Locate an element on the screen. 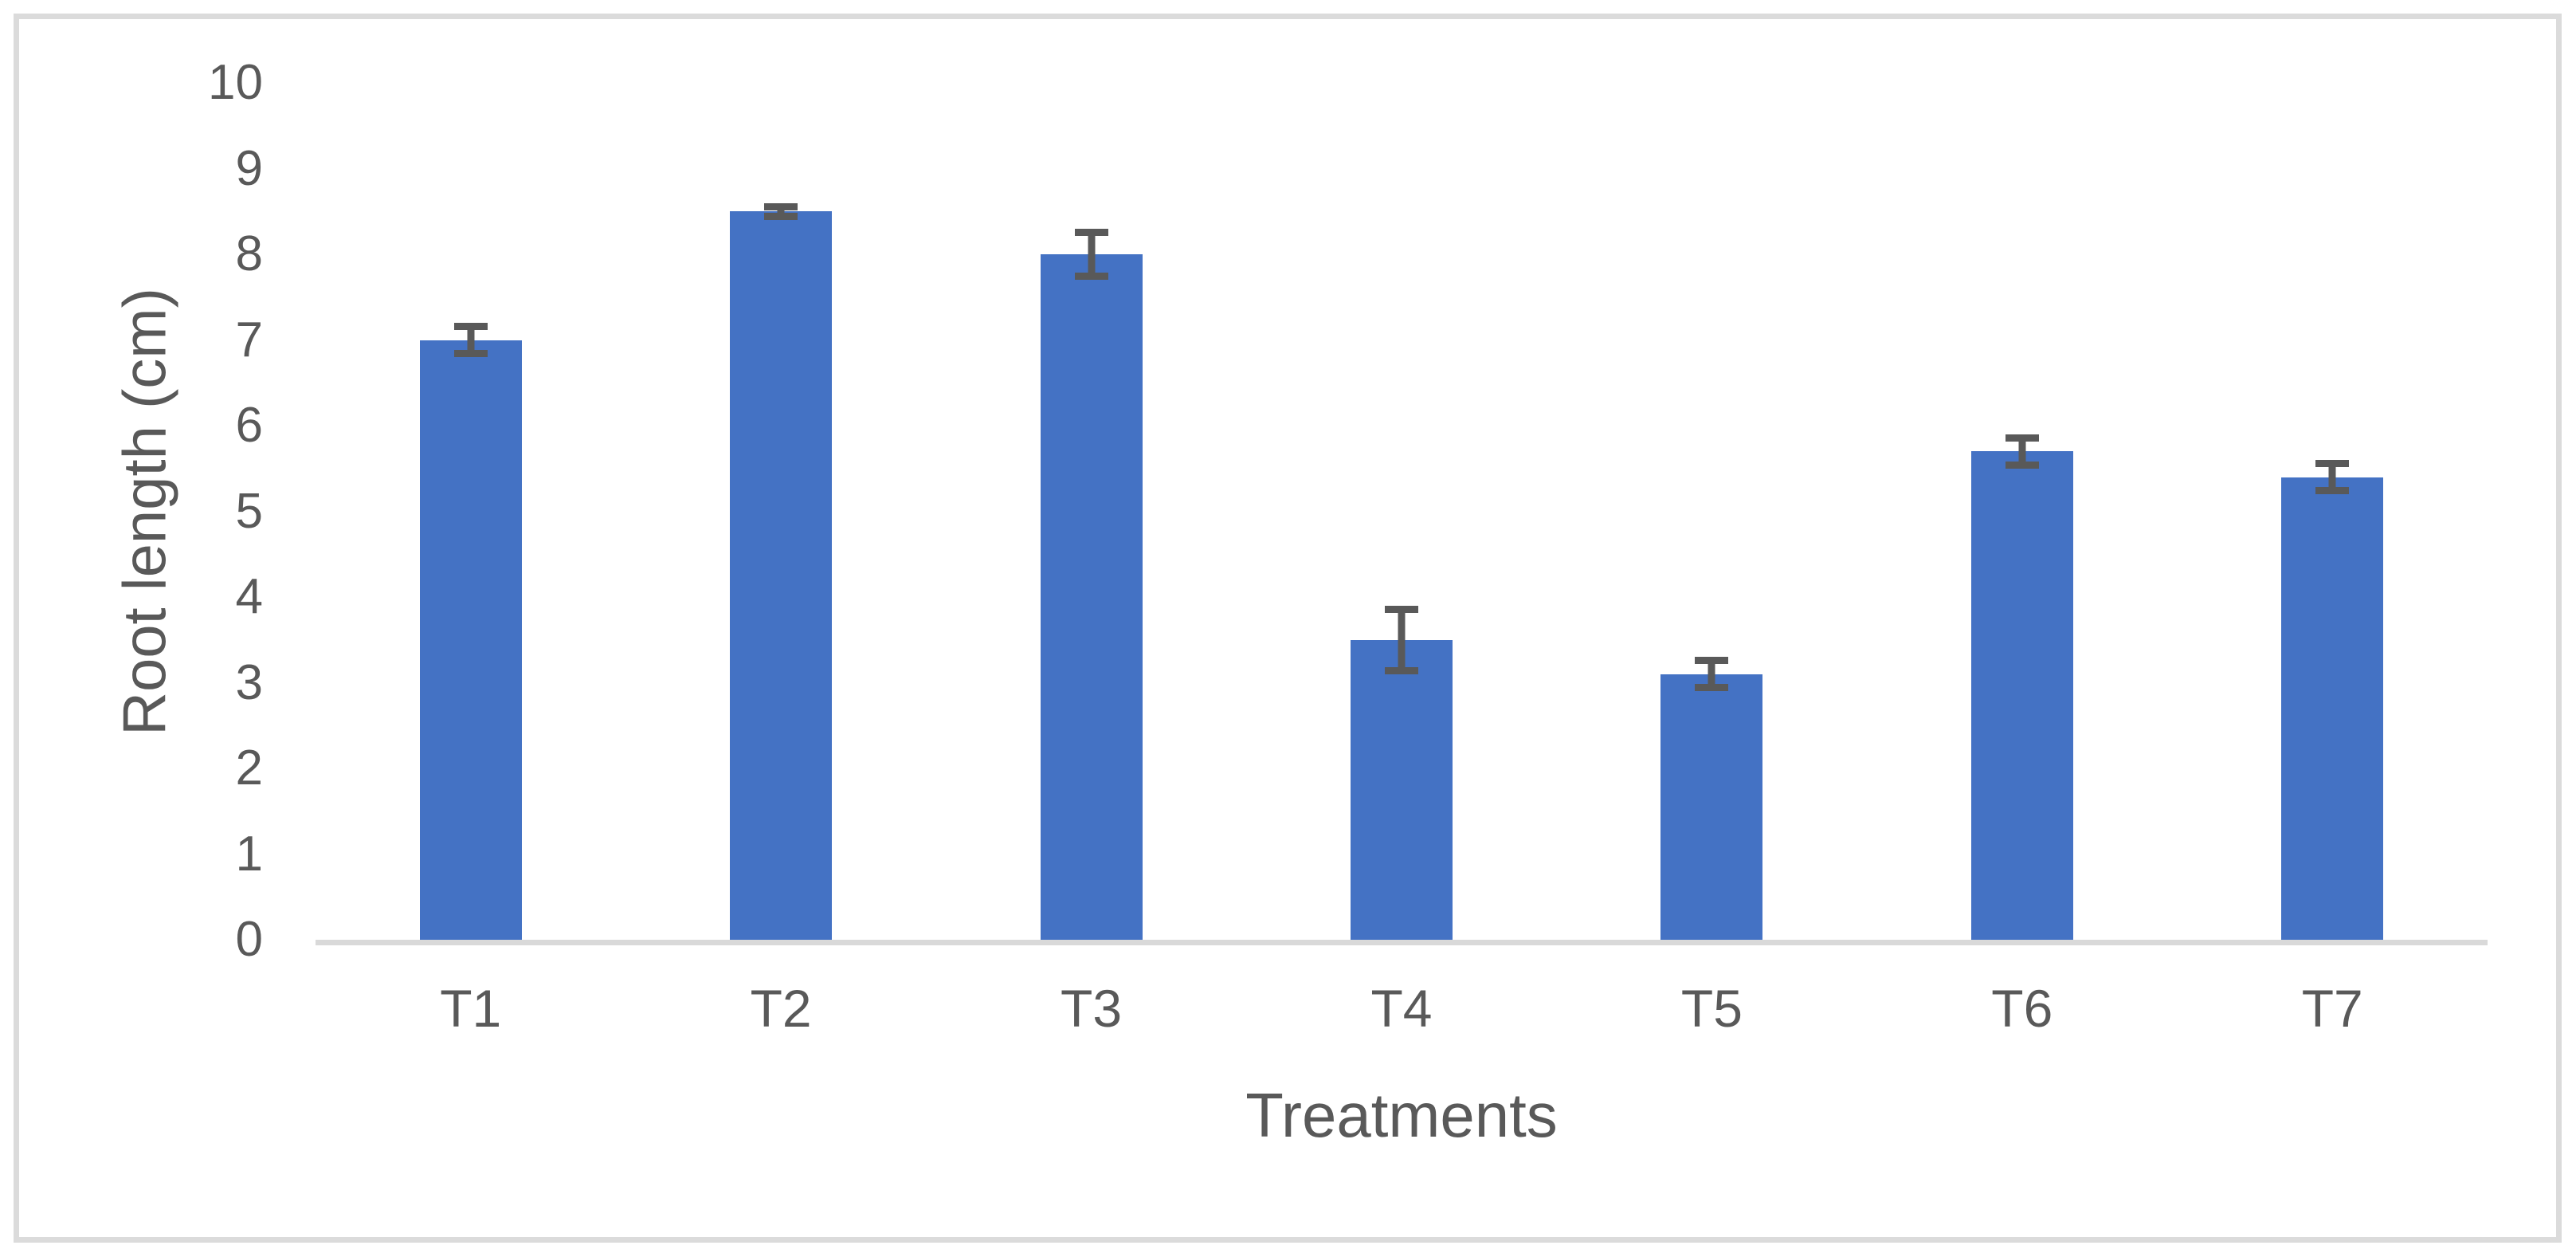  bar-slot-T6 is located at coordinates (2022, 512).